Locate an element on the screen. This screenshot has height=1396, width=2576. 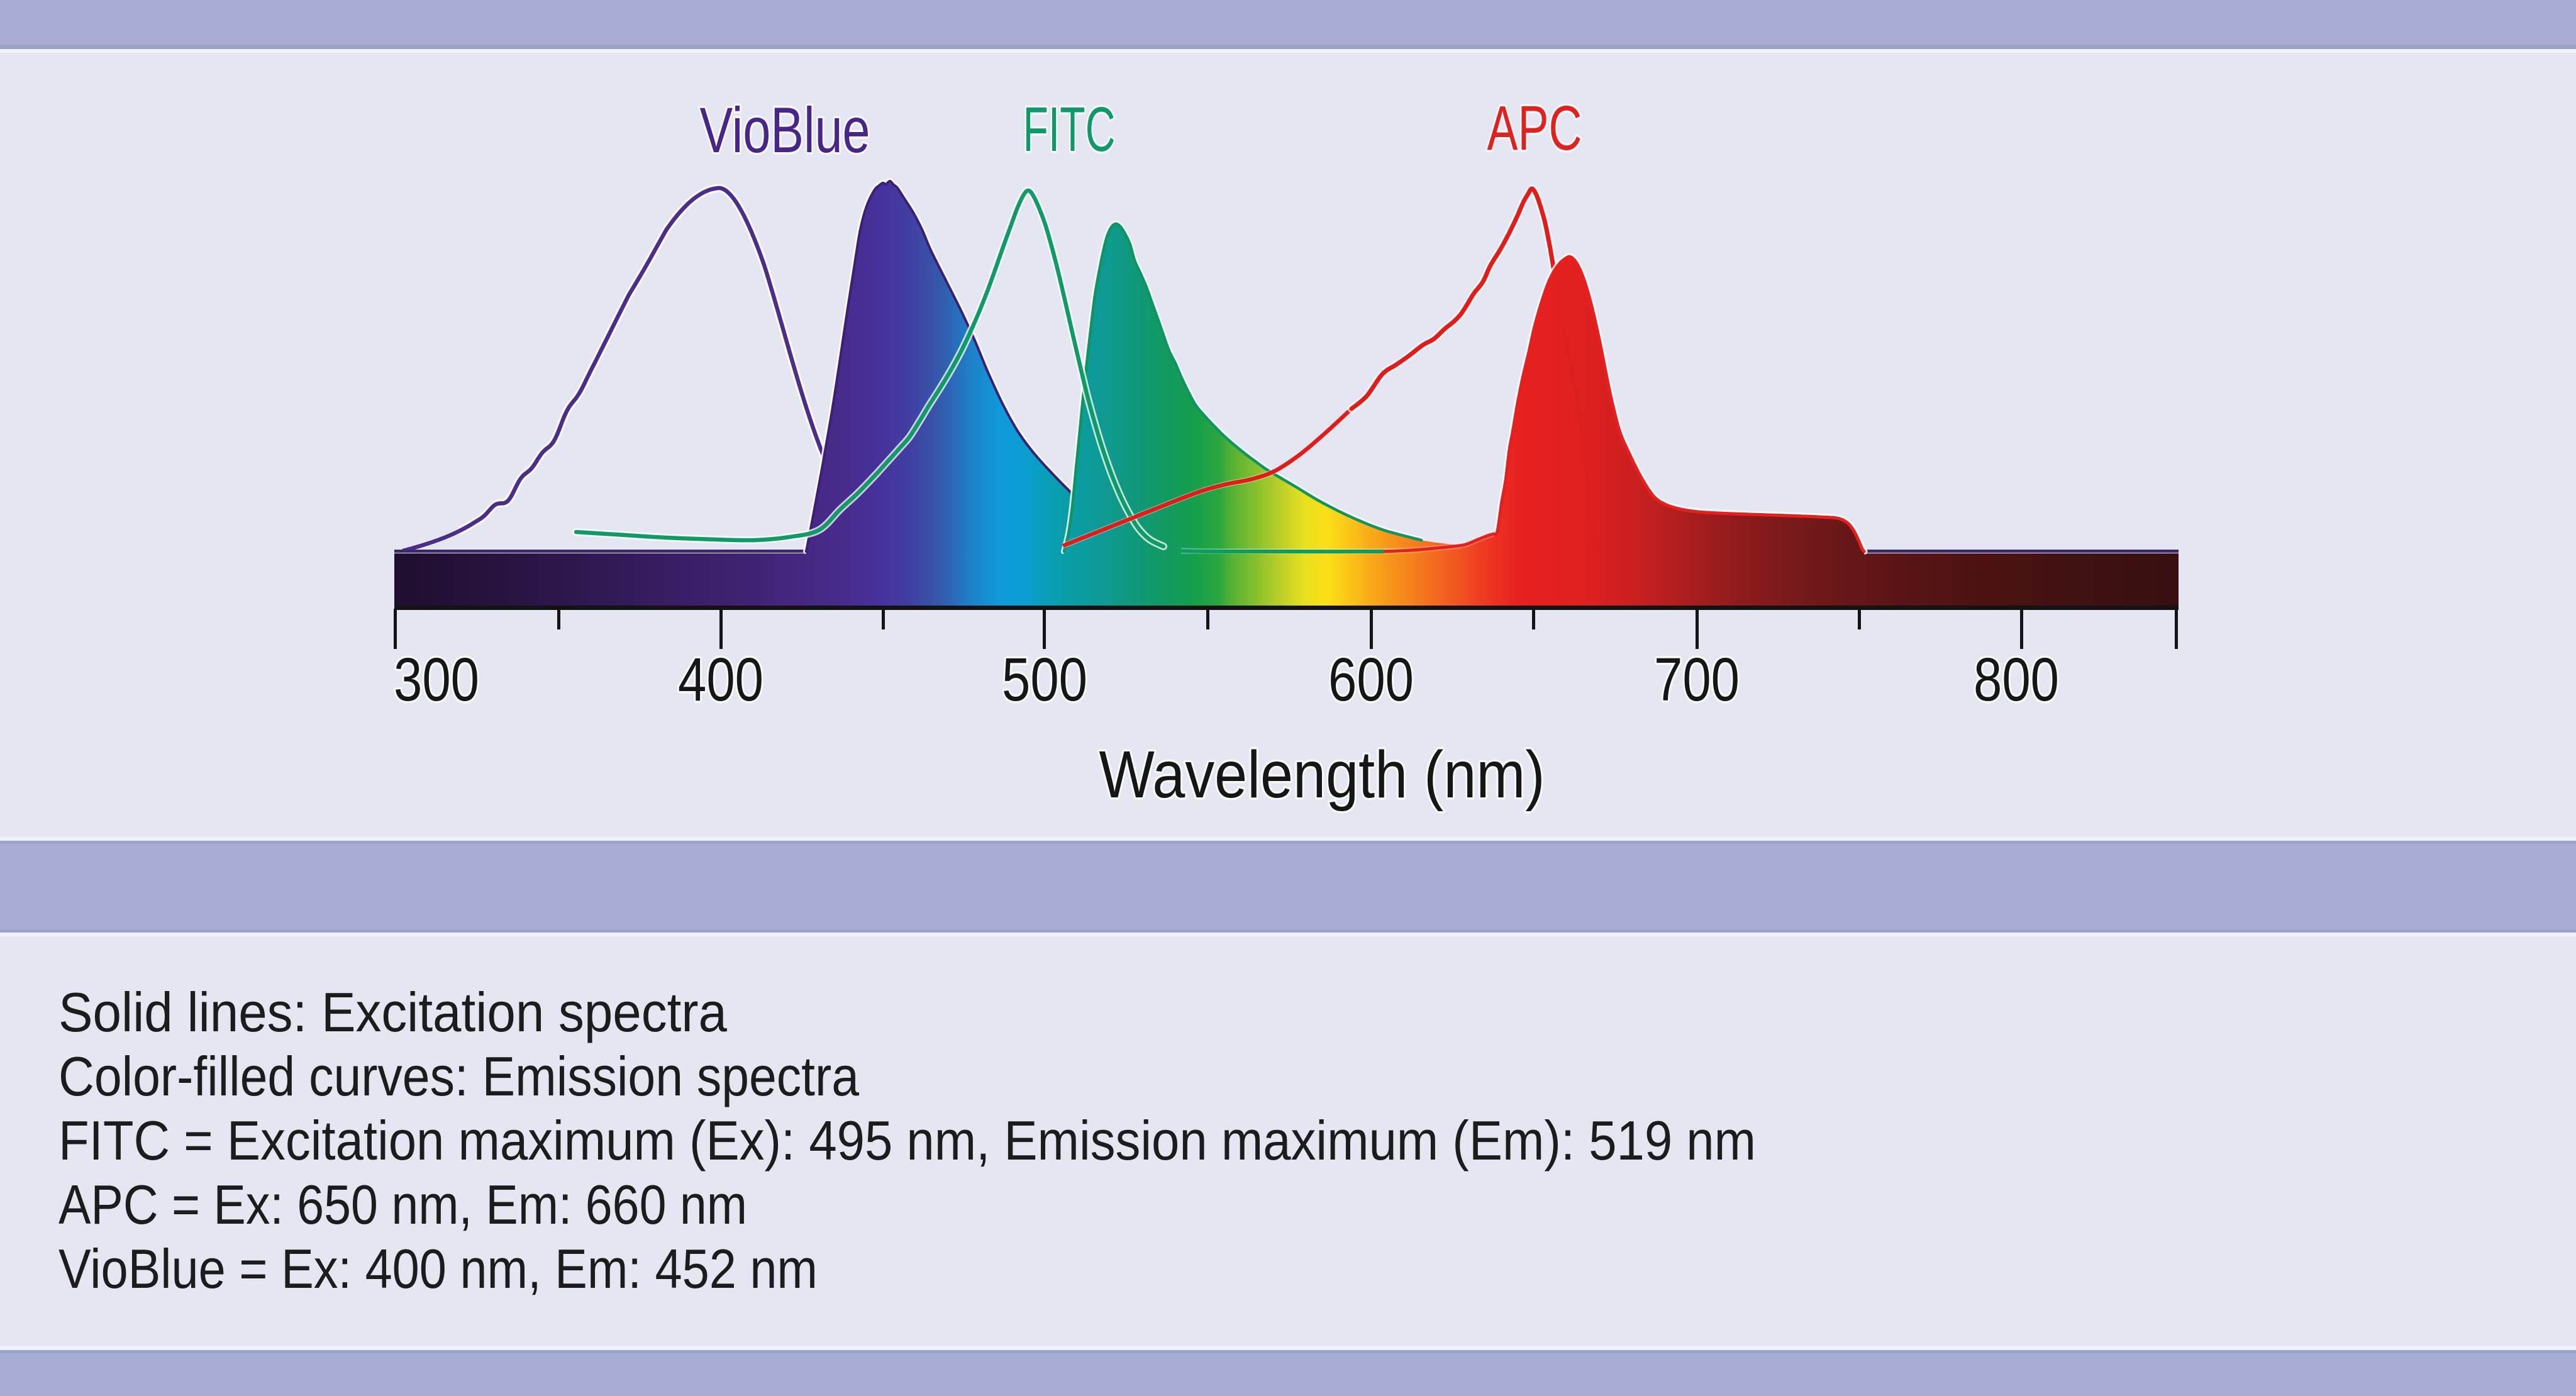
svg-text: APC is located at coordinates (1534, 128).